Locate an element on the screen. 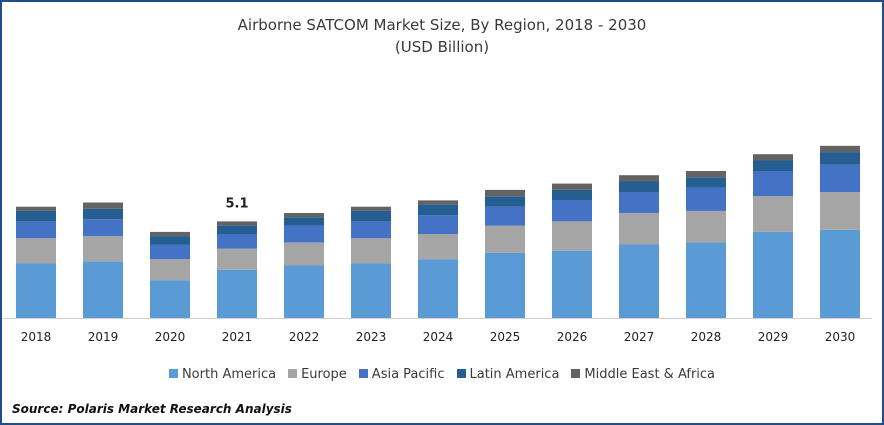  x-tick-label-2023: 2023 is located at coordinates (371, 337).